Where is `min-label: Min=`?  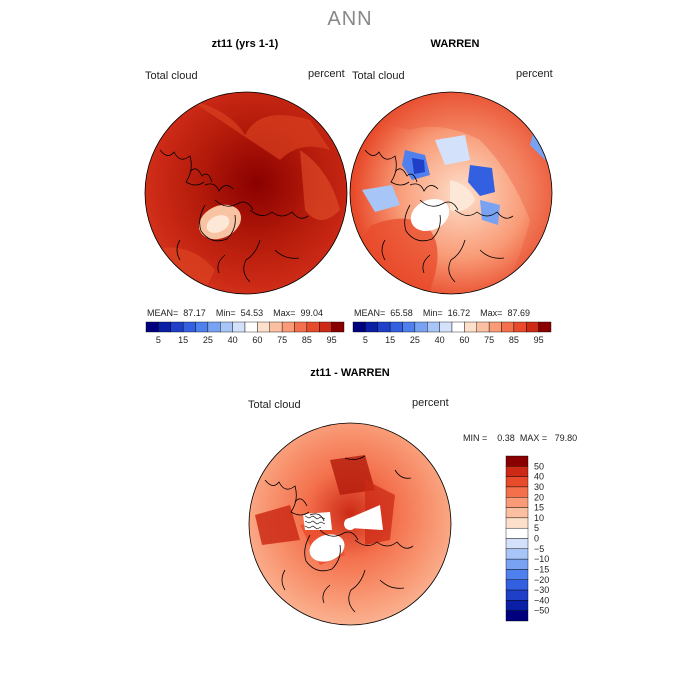
min-label: Min= is located at coordinates (432, 313).